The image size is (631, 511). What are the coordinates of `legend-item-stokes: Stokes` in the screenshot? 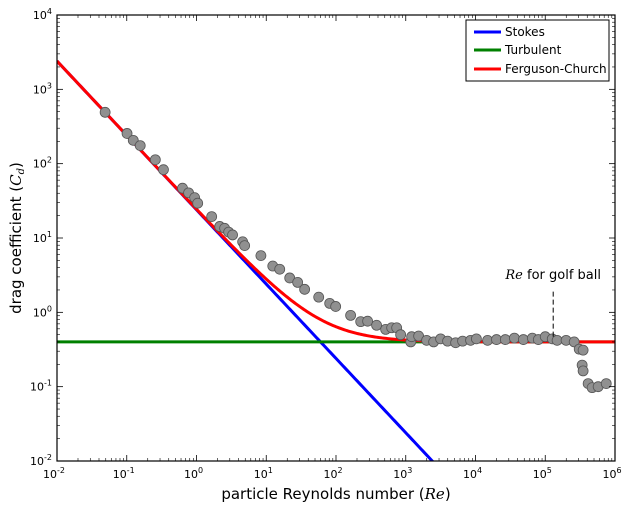 It's located at (509, 32).